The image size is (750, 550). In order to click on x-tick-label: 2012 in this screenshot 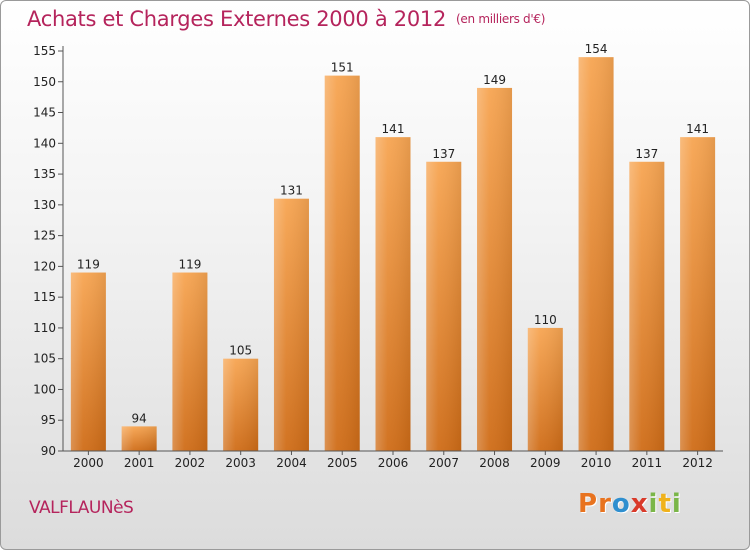, I will do `click(697, 463)`.